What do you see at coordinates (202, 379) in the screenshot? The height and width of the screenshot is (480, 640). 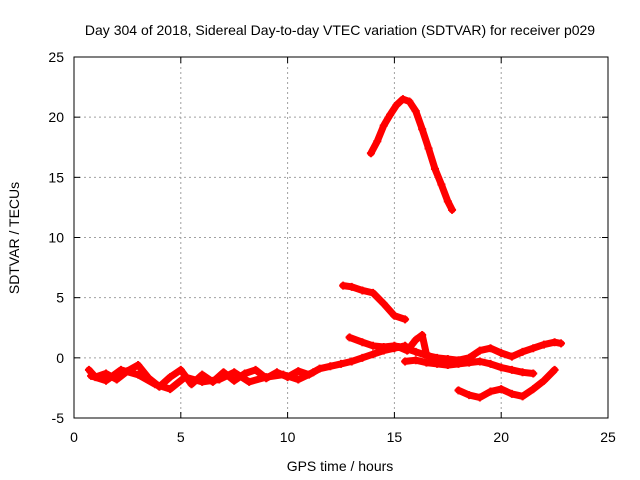 I see `series-arc-low-left` at bounding box center [202, 379].